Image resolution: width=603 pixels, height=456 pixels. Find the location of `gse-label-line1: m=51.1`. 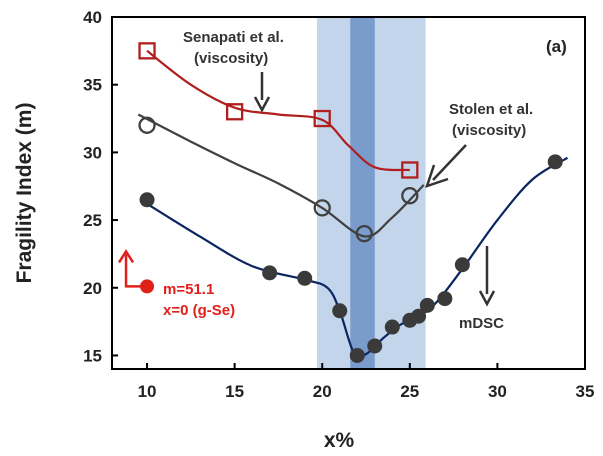

gse-label-line1: m=51.1 is located at coordinates (188, 289).